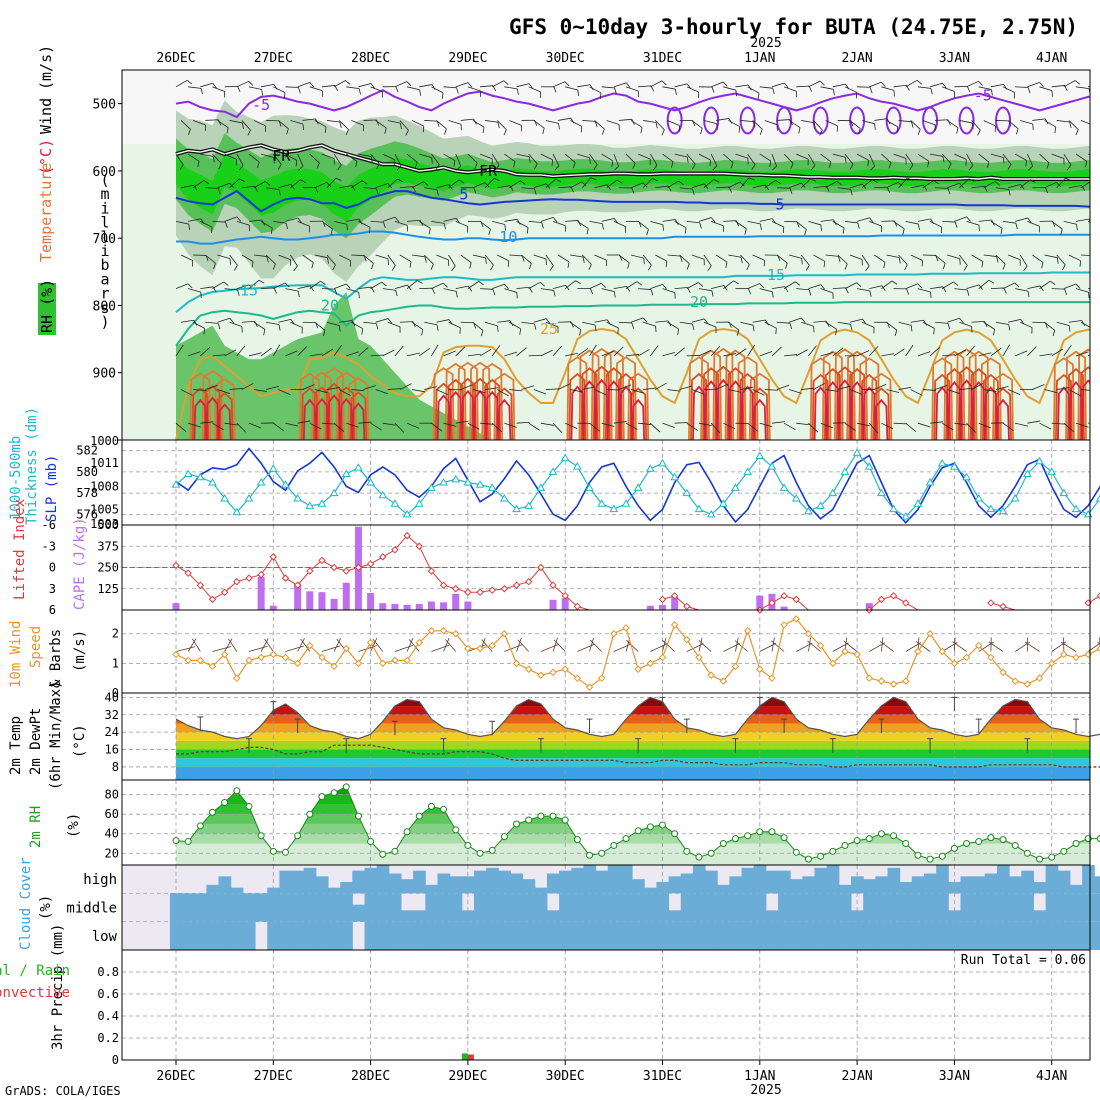 The height and width of the screenshot is (1100, 1100). What do you see at coordinates (104, 441) in the screenshot?
I see `corner-label-top: 1000` at bounding box center [104, 441].